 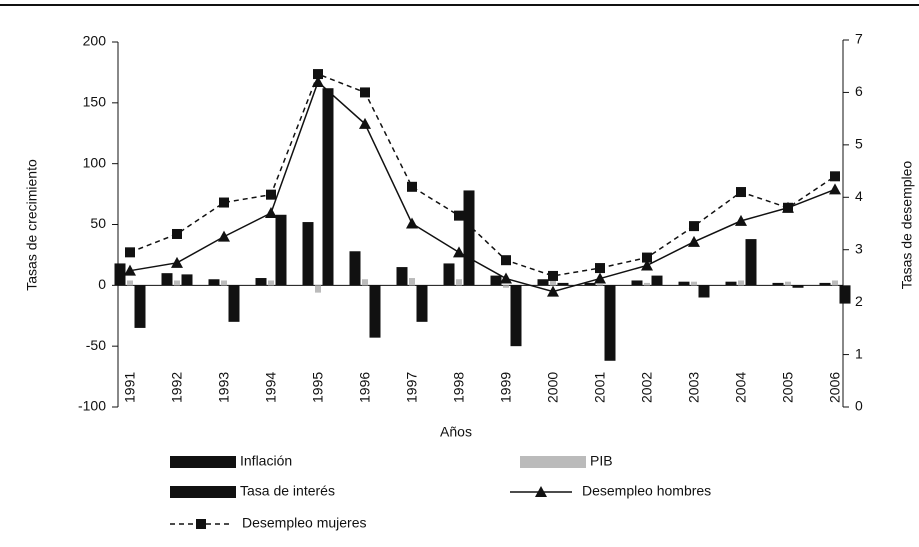 What do you see at coordinates (859, 91) in the screenshot?
I see `y2-tick-label: 6` at bounding box center [859, 91].